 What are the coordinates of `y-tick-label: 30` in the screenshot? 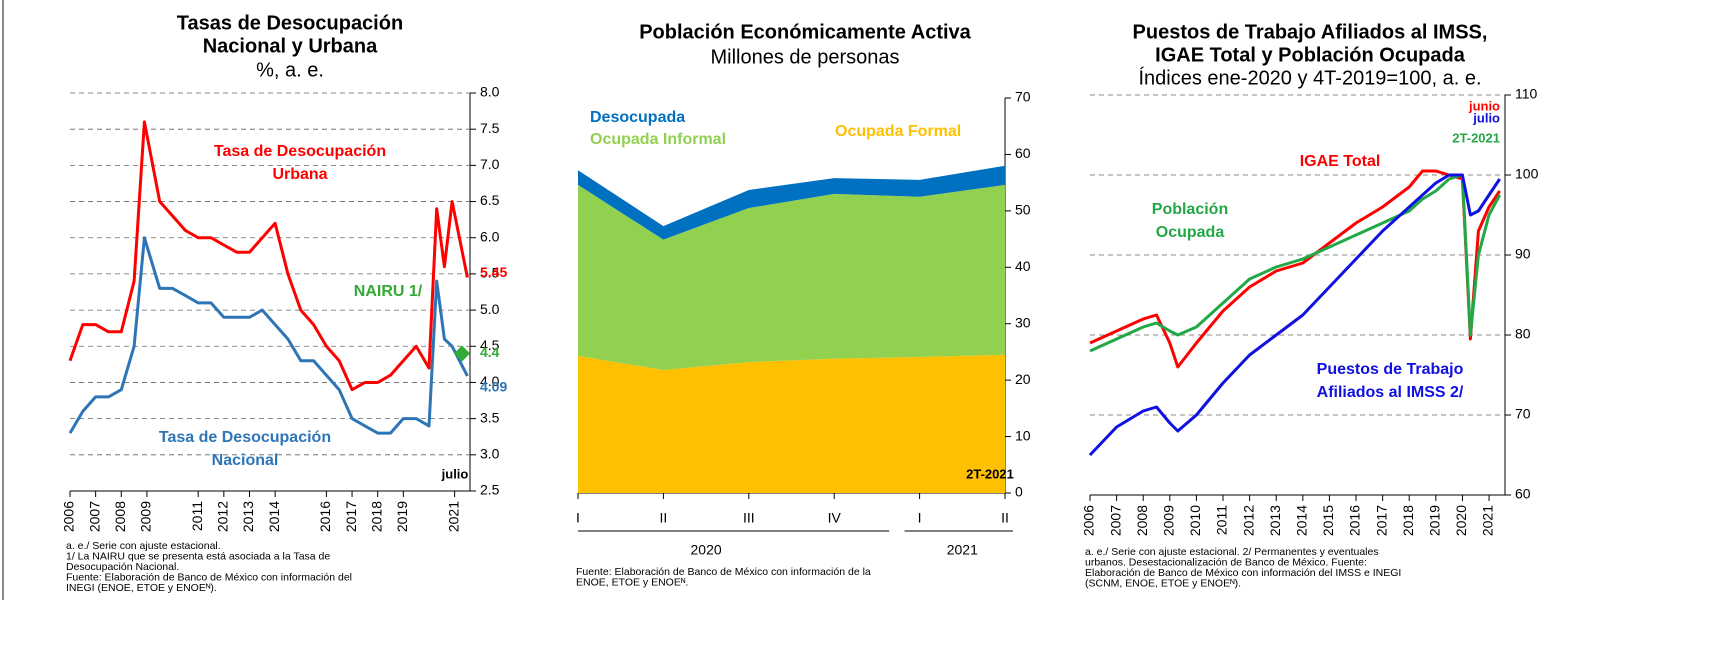 It's located at (1023, 322).